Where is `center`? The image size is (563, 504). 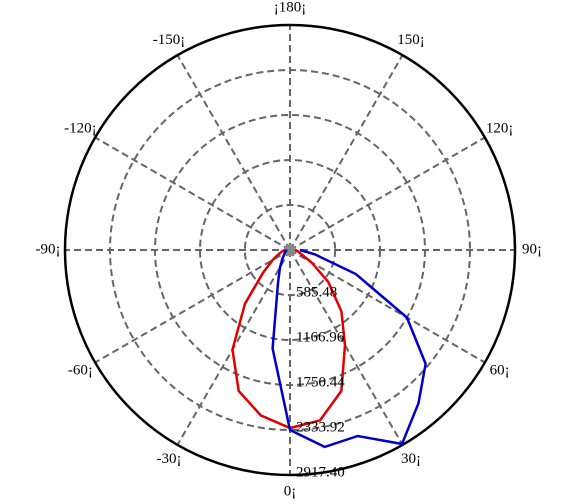 center is located at coordinates (290, 250).